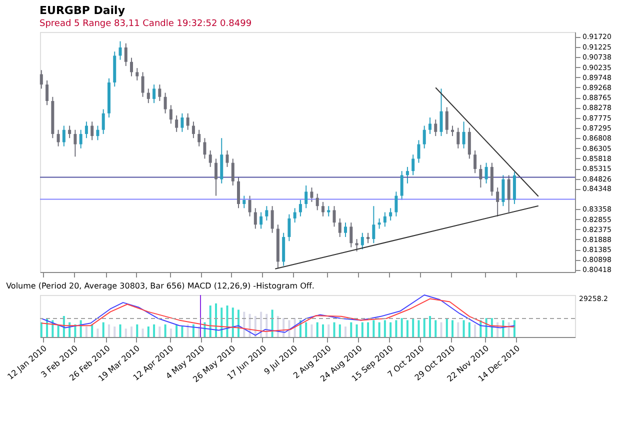  What do you see at coordinates (82, 10) in the screenshot?
I see `chart-title: EURGBP Daily` at bounding box center [82, 10].